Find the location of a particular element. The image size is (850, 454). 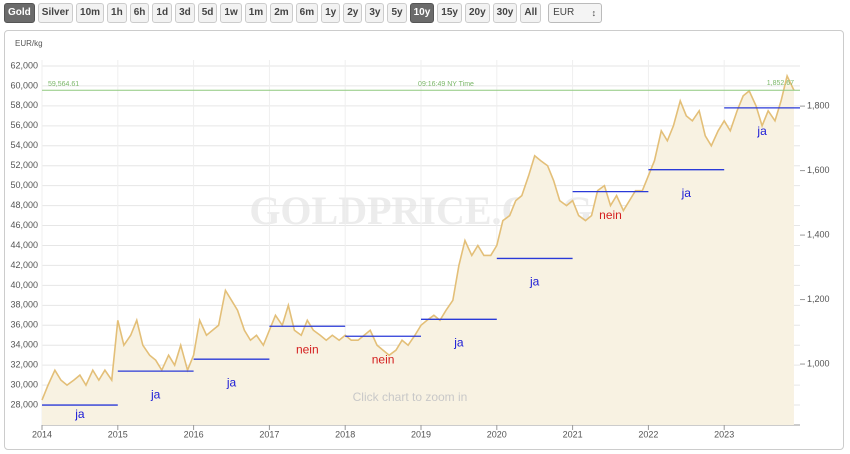

x-tick-label: 2018 is located at coordinates (345, 434).